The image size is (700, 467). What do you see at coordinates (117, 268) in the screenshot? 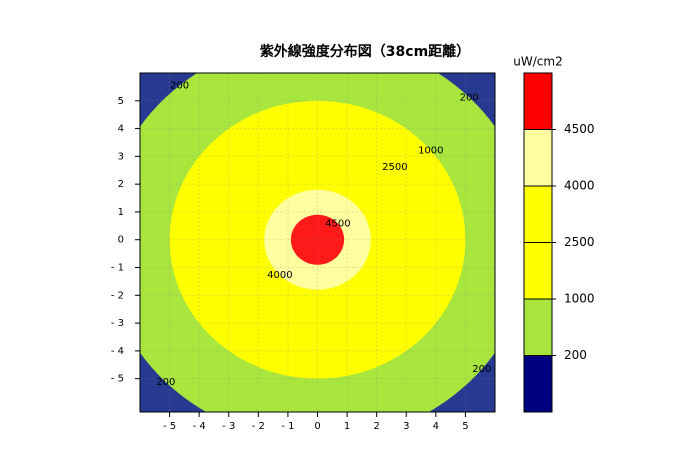
I see `y-tick-label: - 1` at bounding box center [117, 268].